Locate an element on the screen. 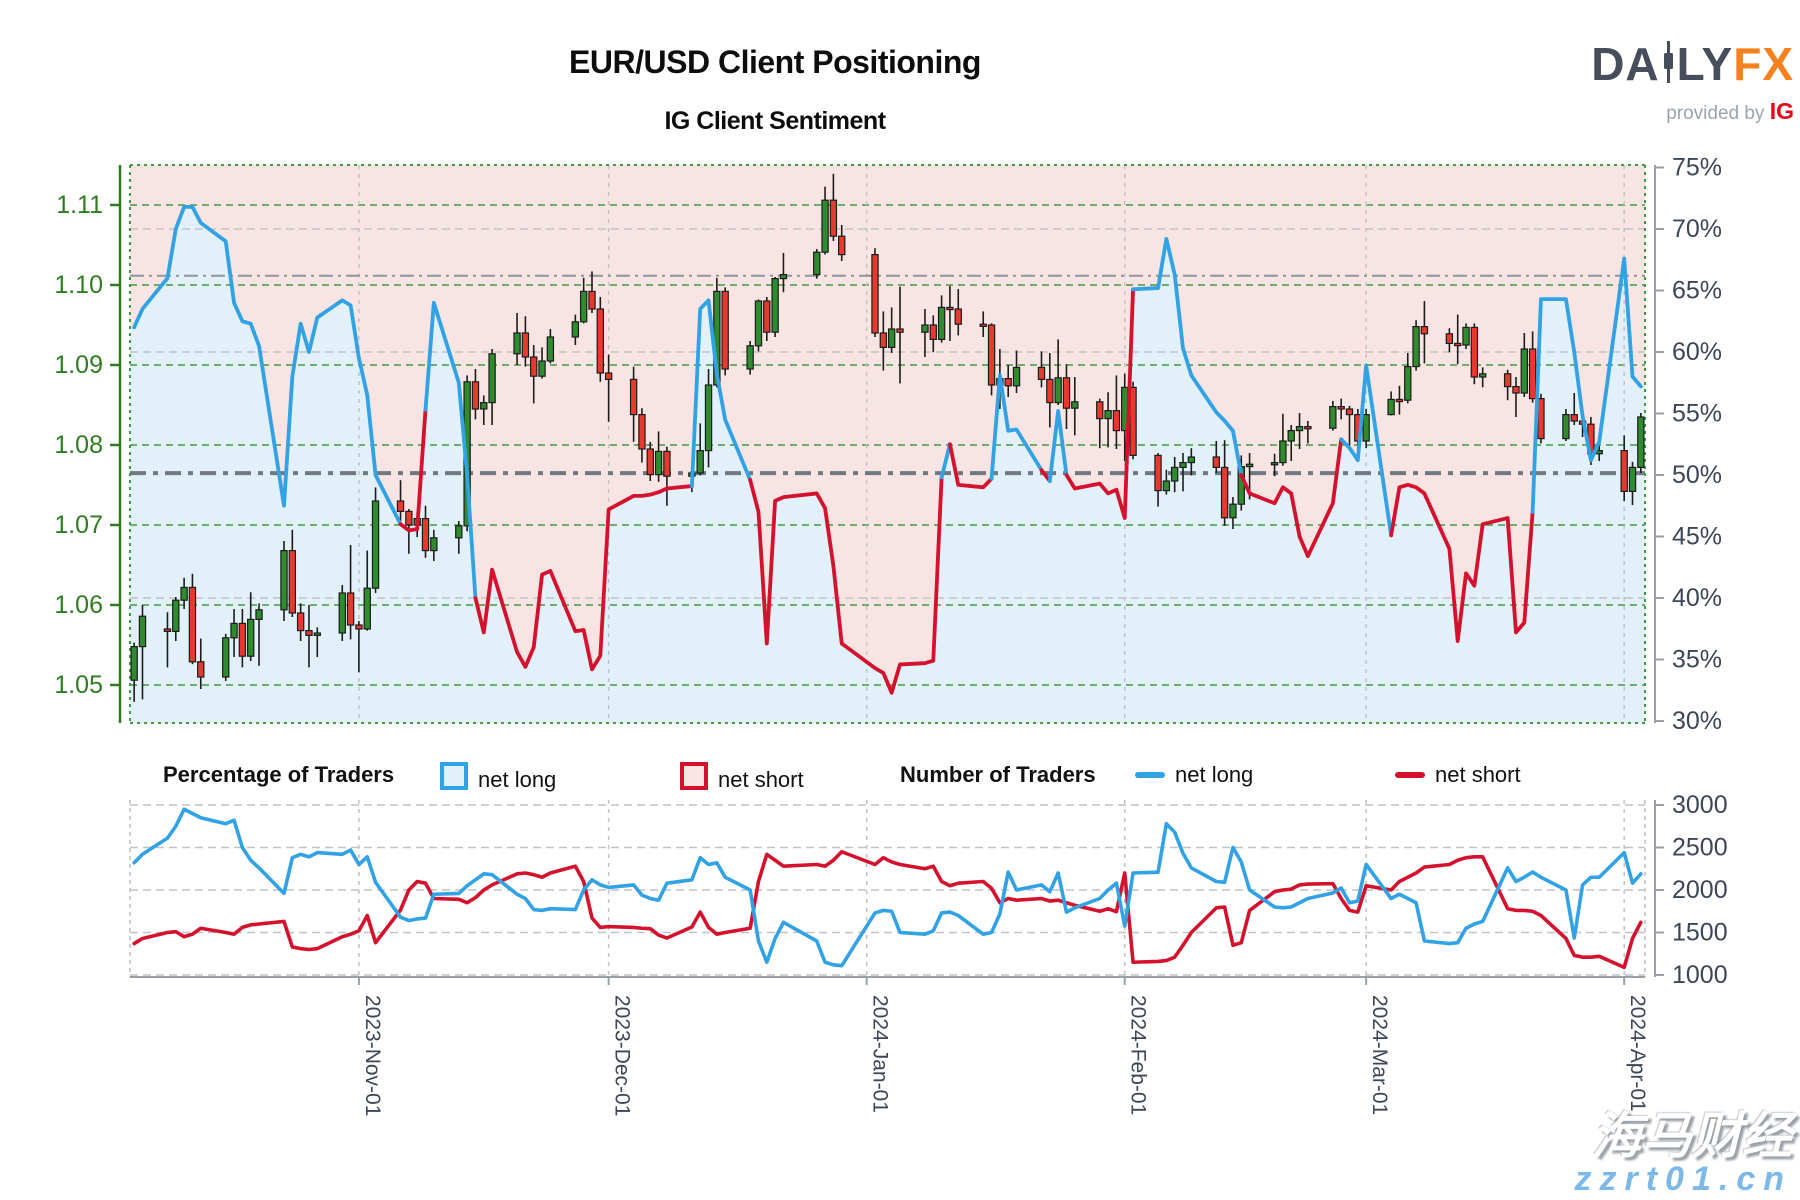 This screenshot has height=1200, width=1800. sentiment-axis-label: 35% is located at coordinates (1697, 660).